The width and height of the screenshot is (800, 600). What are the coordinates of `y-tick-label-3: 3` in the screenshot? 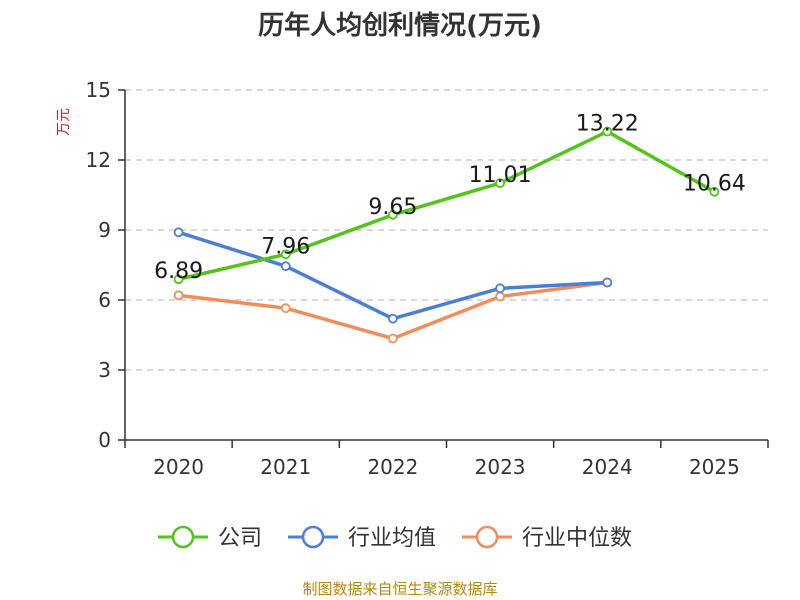 It's located at (104, 370).